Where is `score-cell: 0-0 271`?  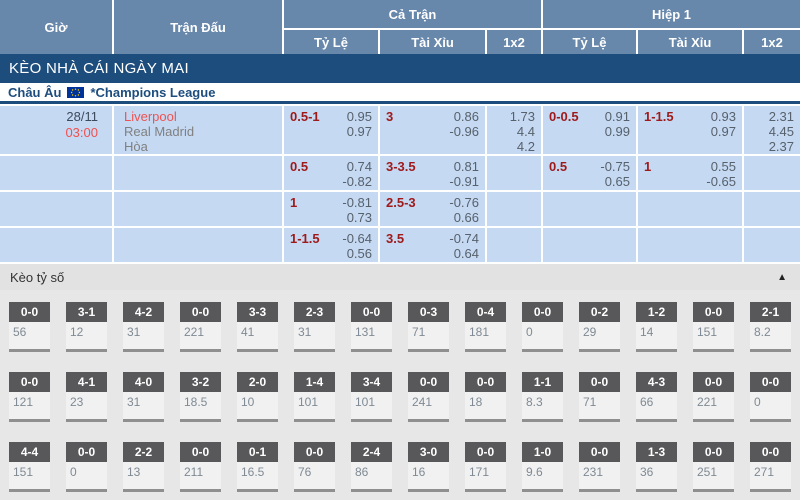
score-cell: 0-0 271 is located at coordinates (770, 467).